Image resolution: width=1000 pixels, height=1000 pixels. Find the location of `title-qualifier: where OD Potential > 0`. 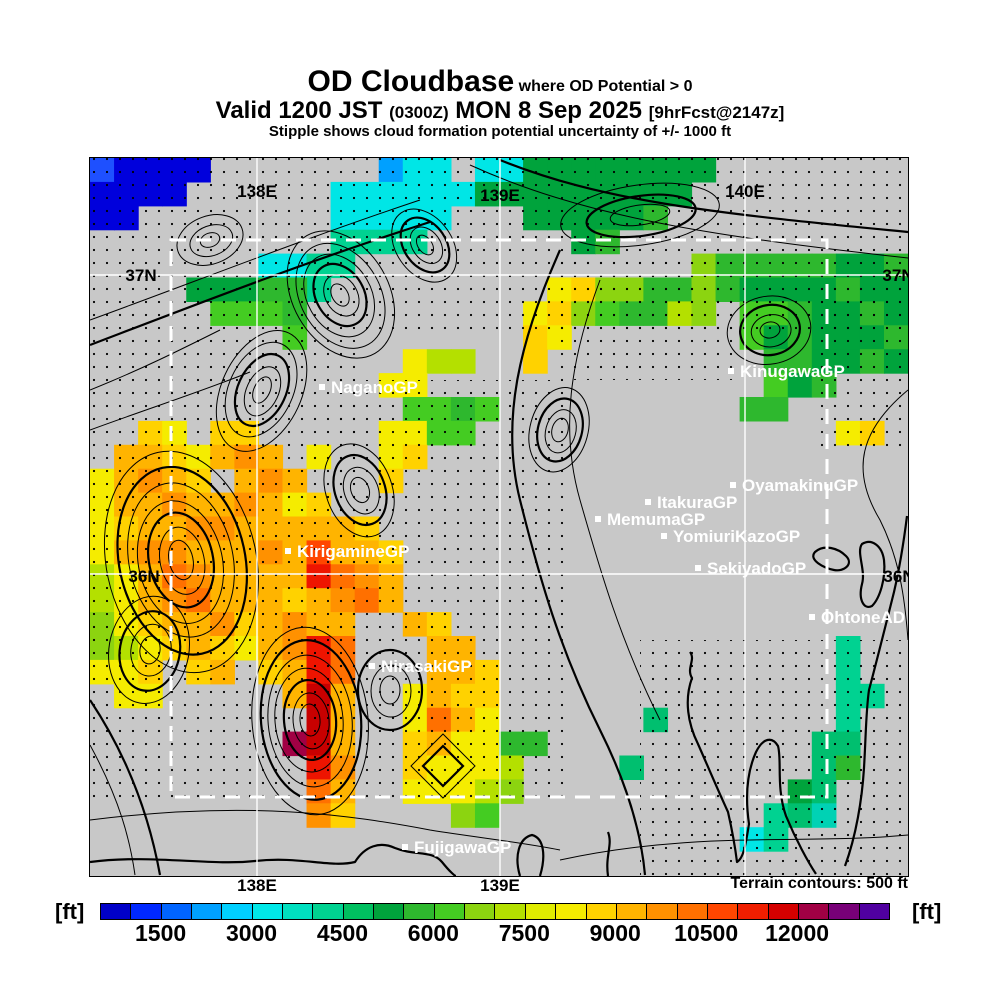

title-qualifier: where OD Potential > 0 is located at coordinates (603, 86).